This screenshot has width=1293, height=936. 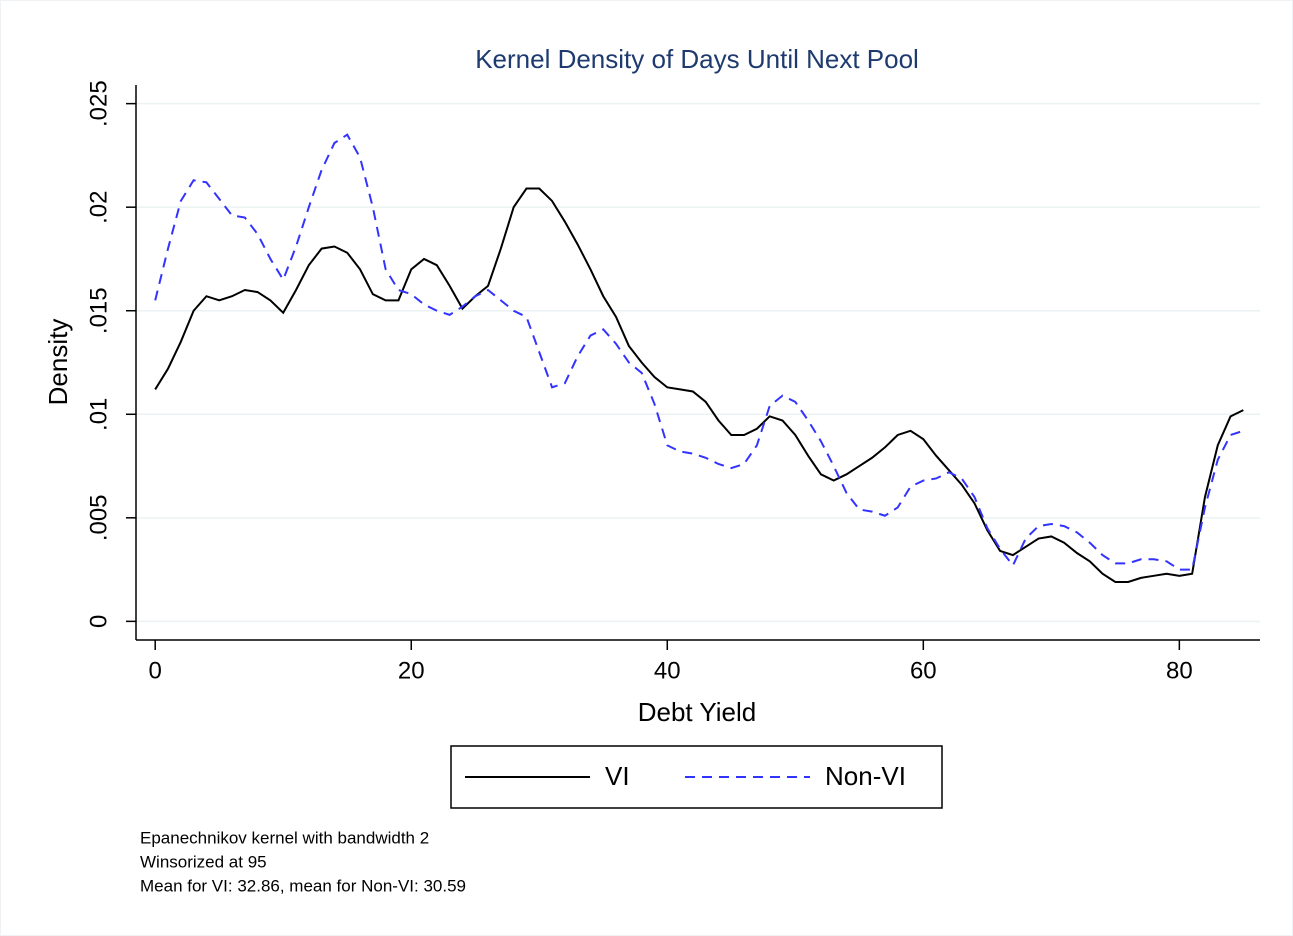 I want to click on y-tick-label: .005, so click(x=98, y=517).